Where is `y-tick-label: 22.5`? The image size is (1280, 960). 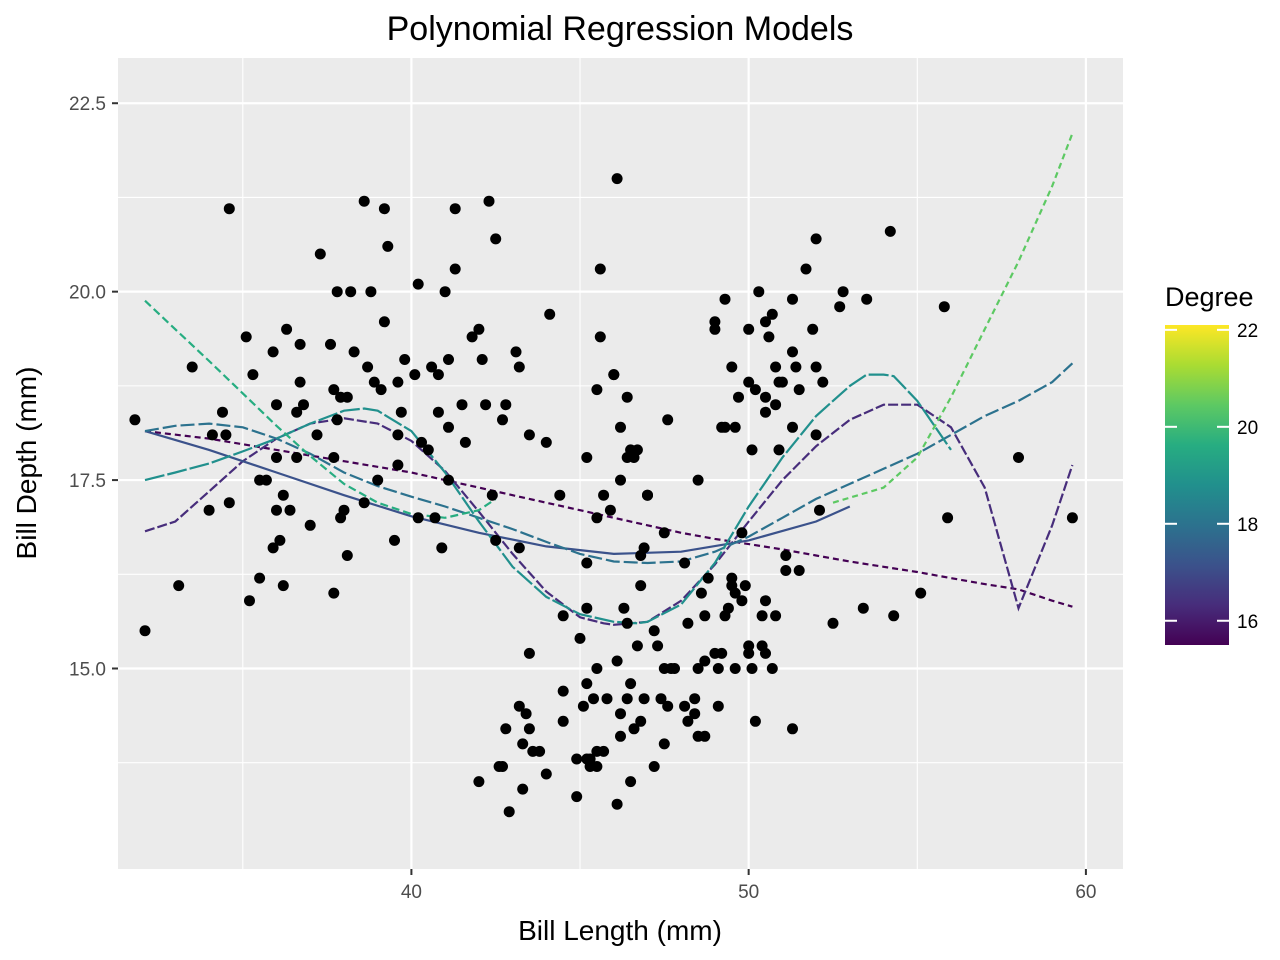 y-tick-label: 22.5 is located at coordinates (87, 104).